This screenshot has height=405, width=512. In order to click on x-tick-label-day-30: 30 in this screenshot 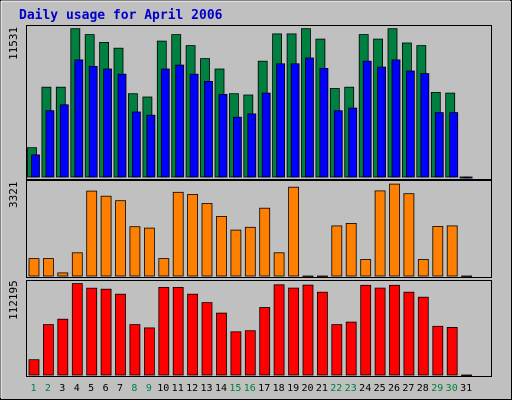, I will do `click(452, 388)`.